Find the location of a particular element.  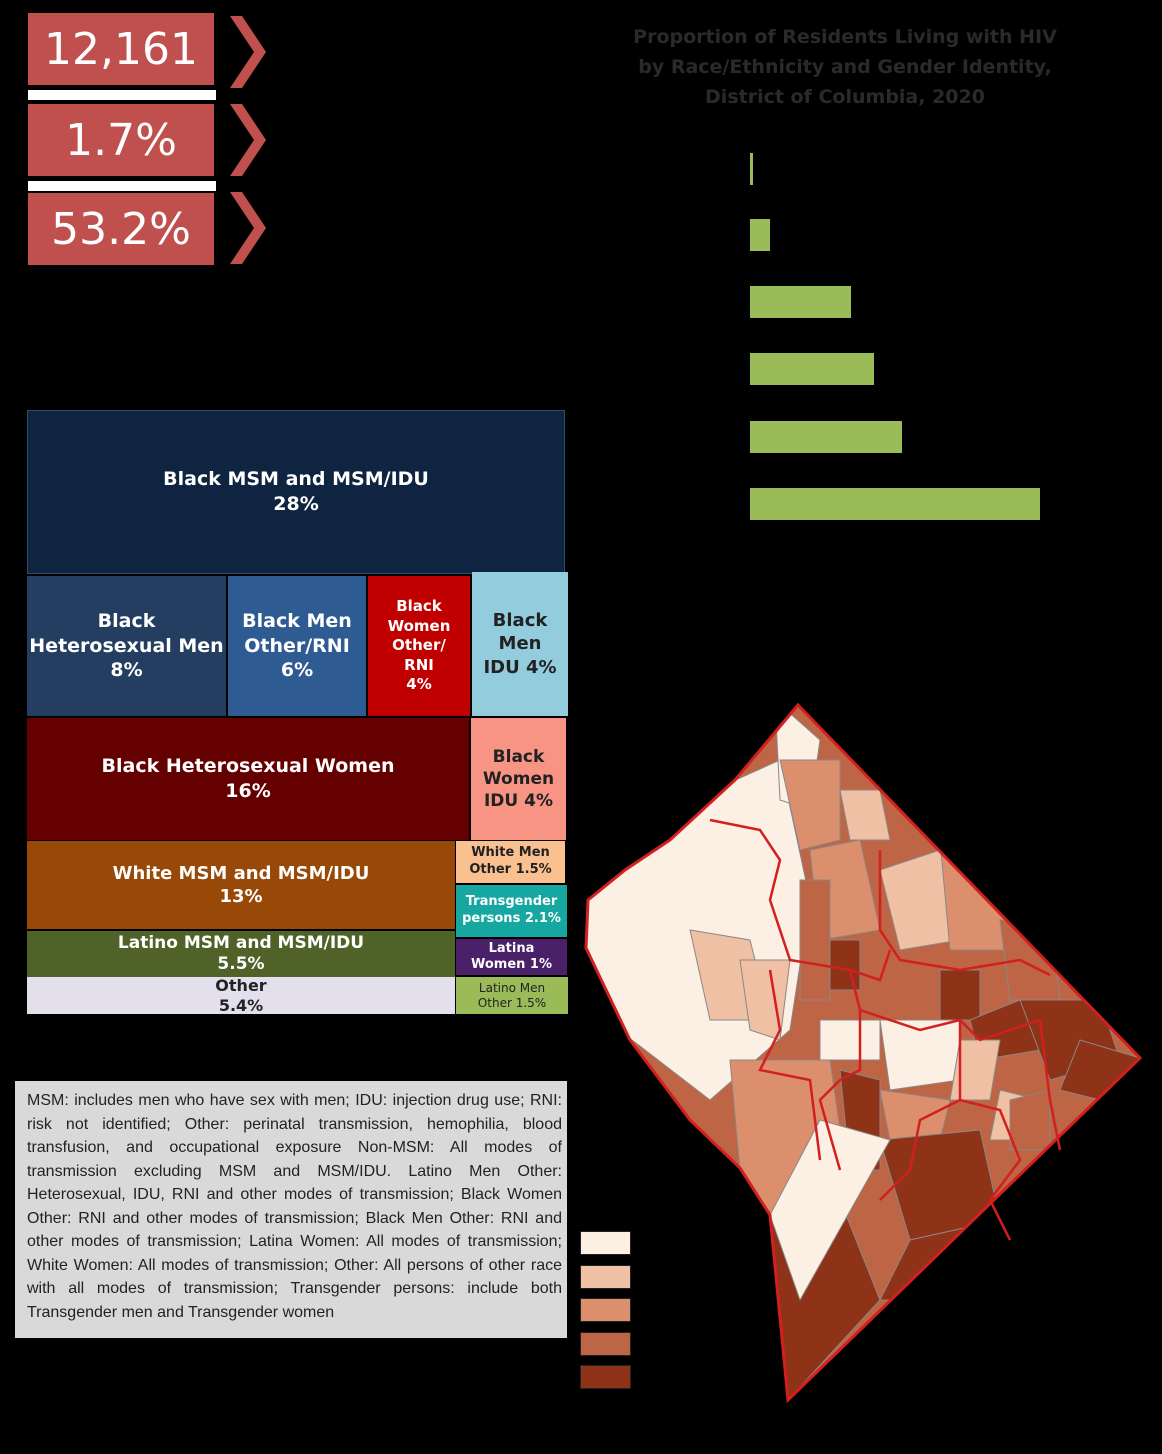

treemap-cell-black-men-other: Black Men Other/RNI 6% is located at coordinates (297, 646).